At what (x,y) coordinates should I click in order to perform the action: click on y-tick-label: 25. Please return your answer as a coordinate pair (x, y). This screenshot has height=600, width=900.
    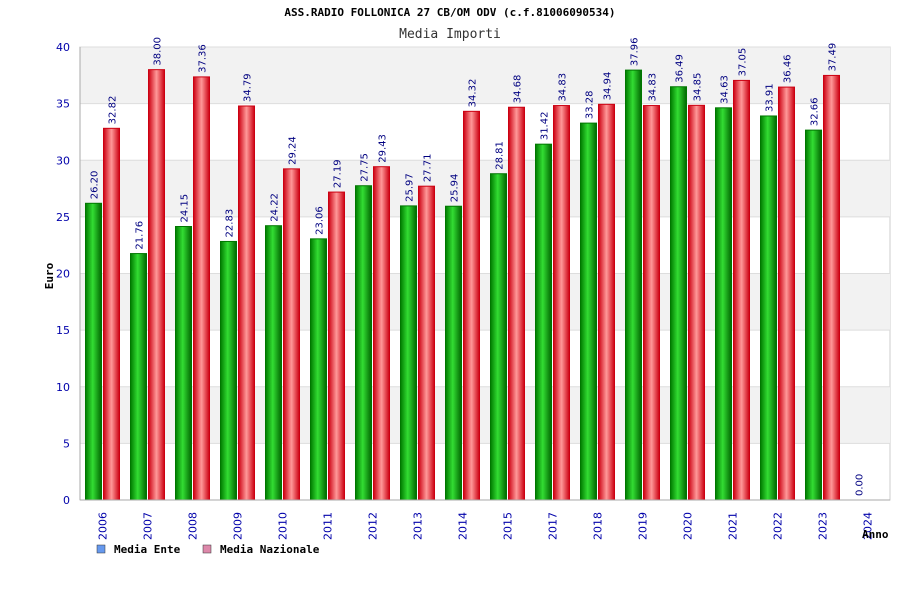
    Looking at the image, I should click on (63, 217).